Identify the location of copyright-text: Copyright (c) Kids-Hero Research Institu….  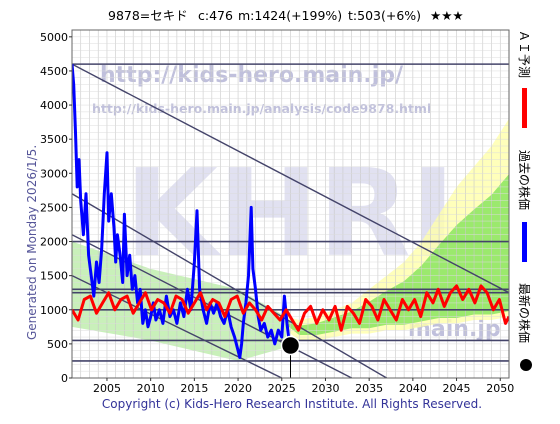
(292, 404).